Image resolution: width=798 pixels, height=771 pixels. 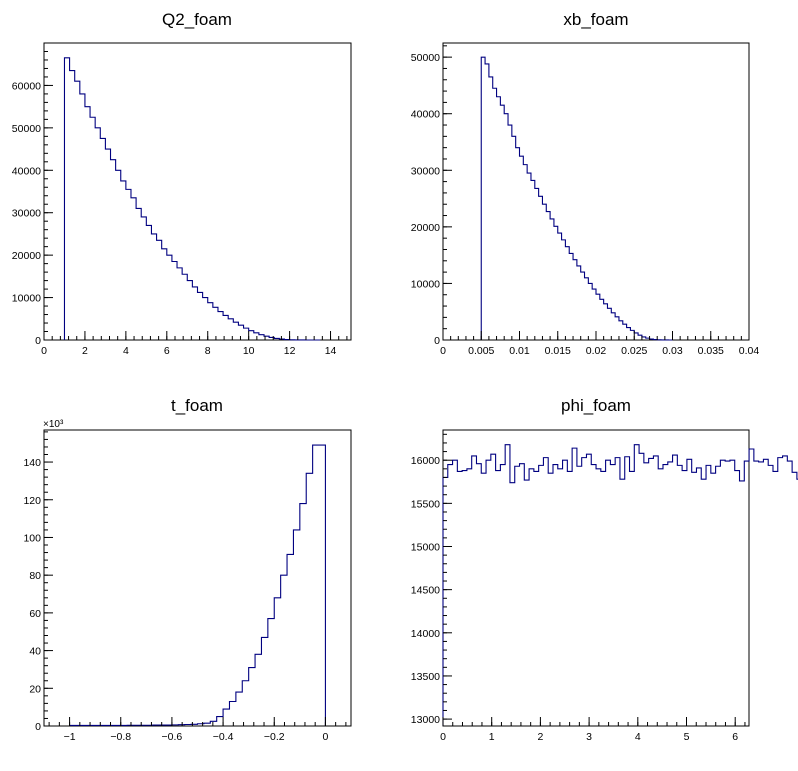 I want to click on chart-title: Q2_foam, so click(x=197, y=19).